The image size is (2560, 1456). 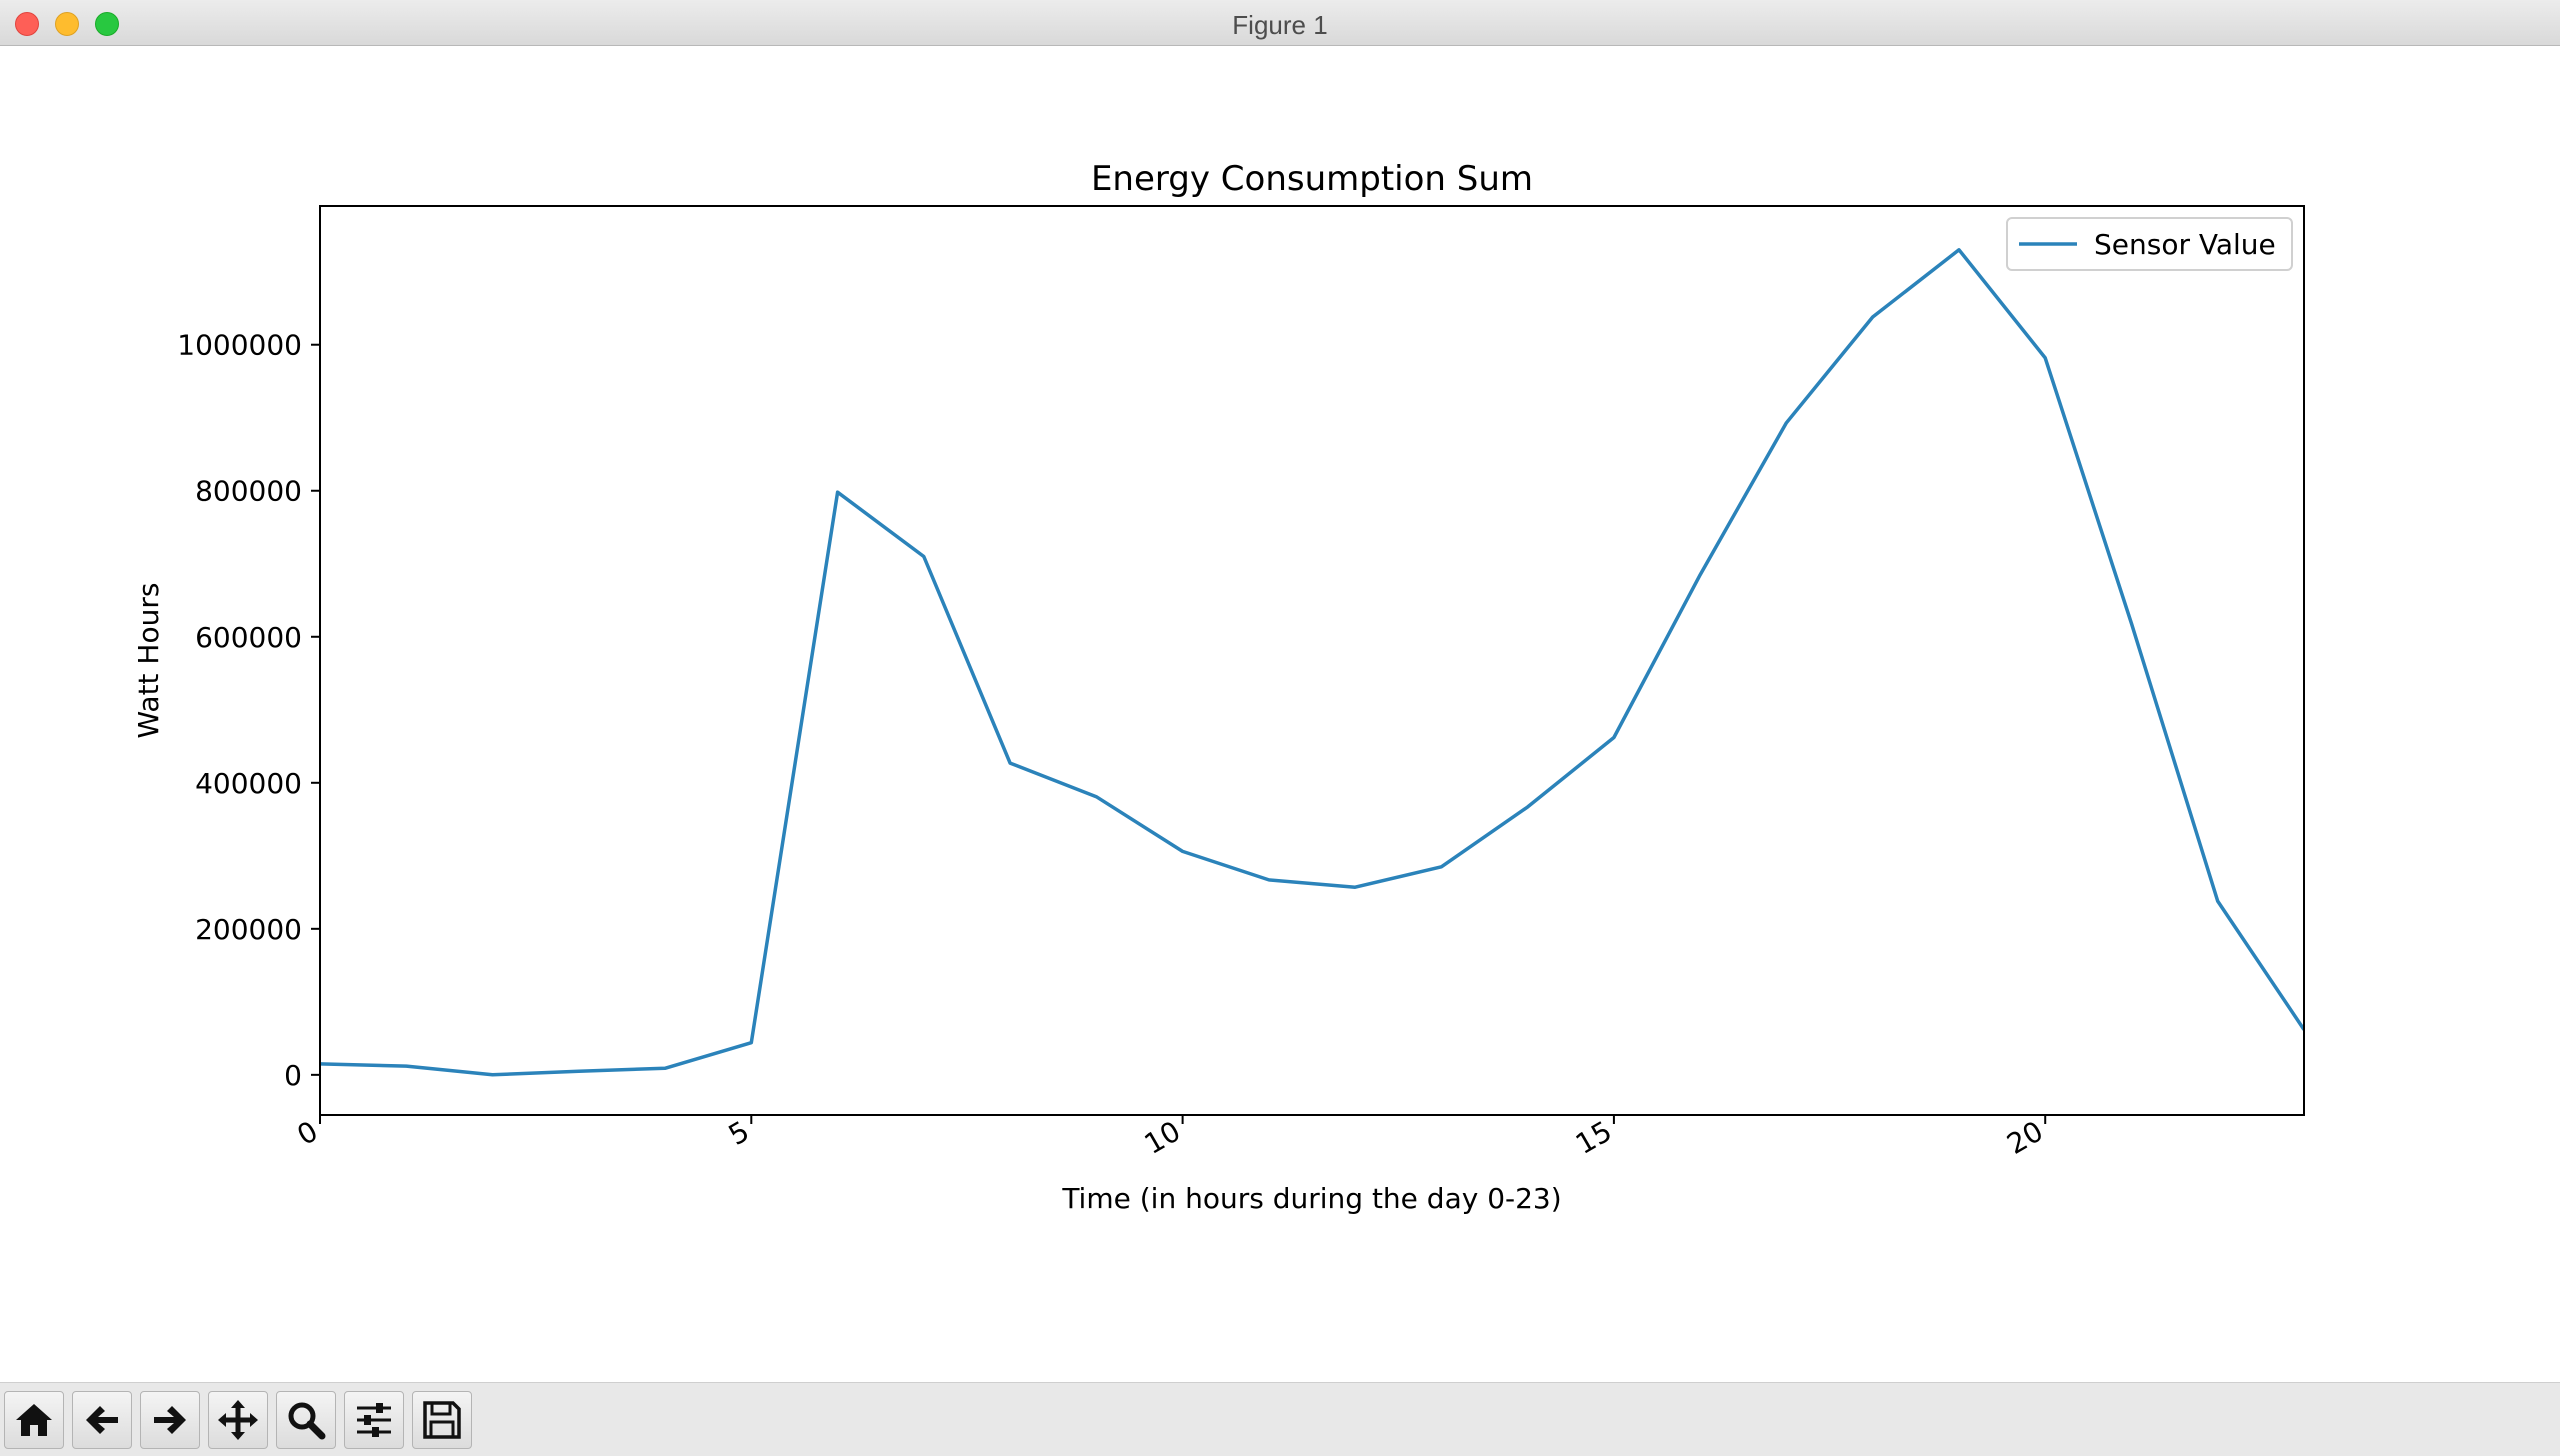 I want to click on sliders-icon, so click(x=374, y=1420).